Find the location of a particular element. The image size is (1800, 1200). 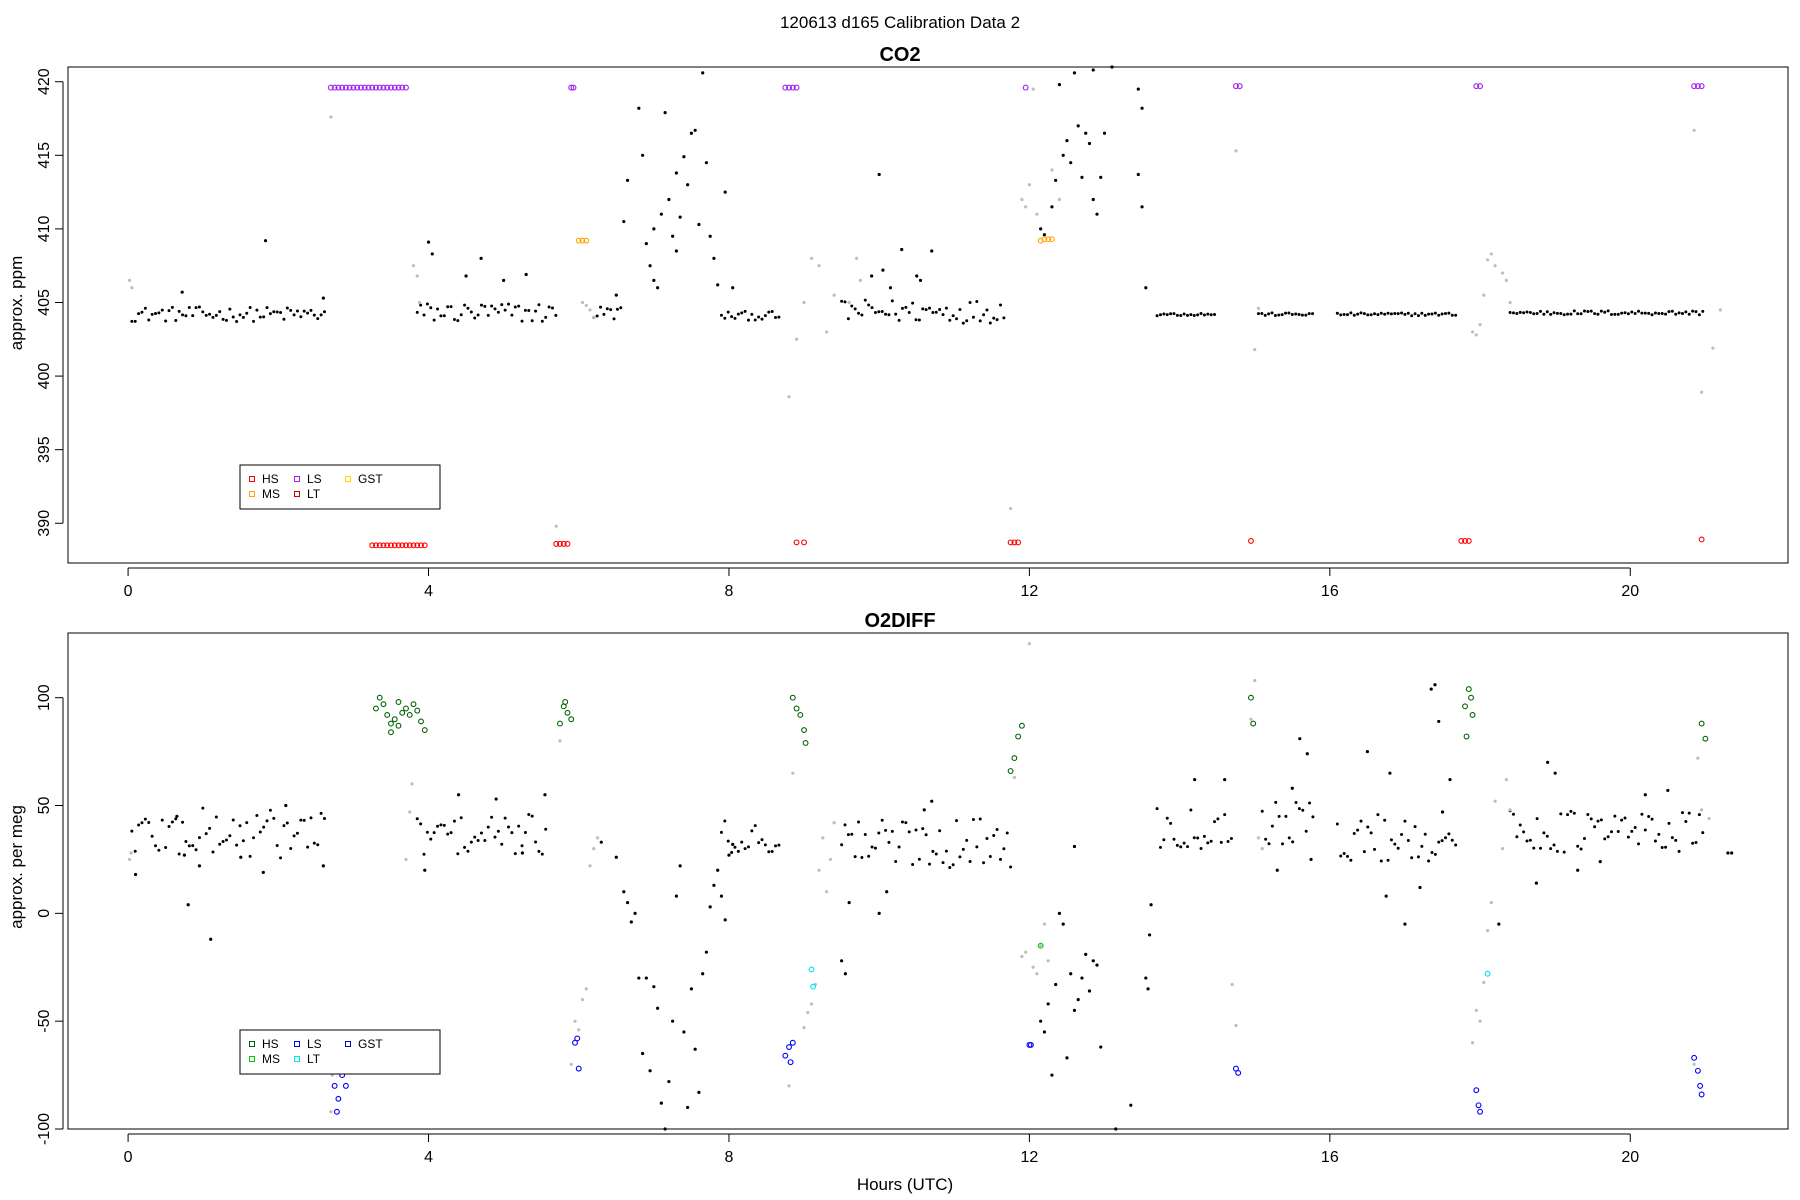

o2diff-legend-label: HS is located at coordinates (270, 1044).